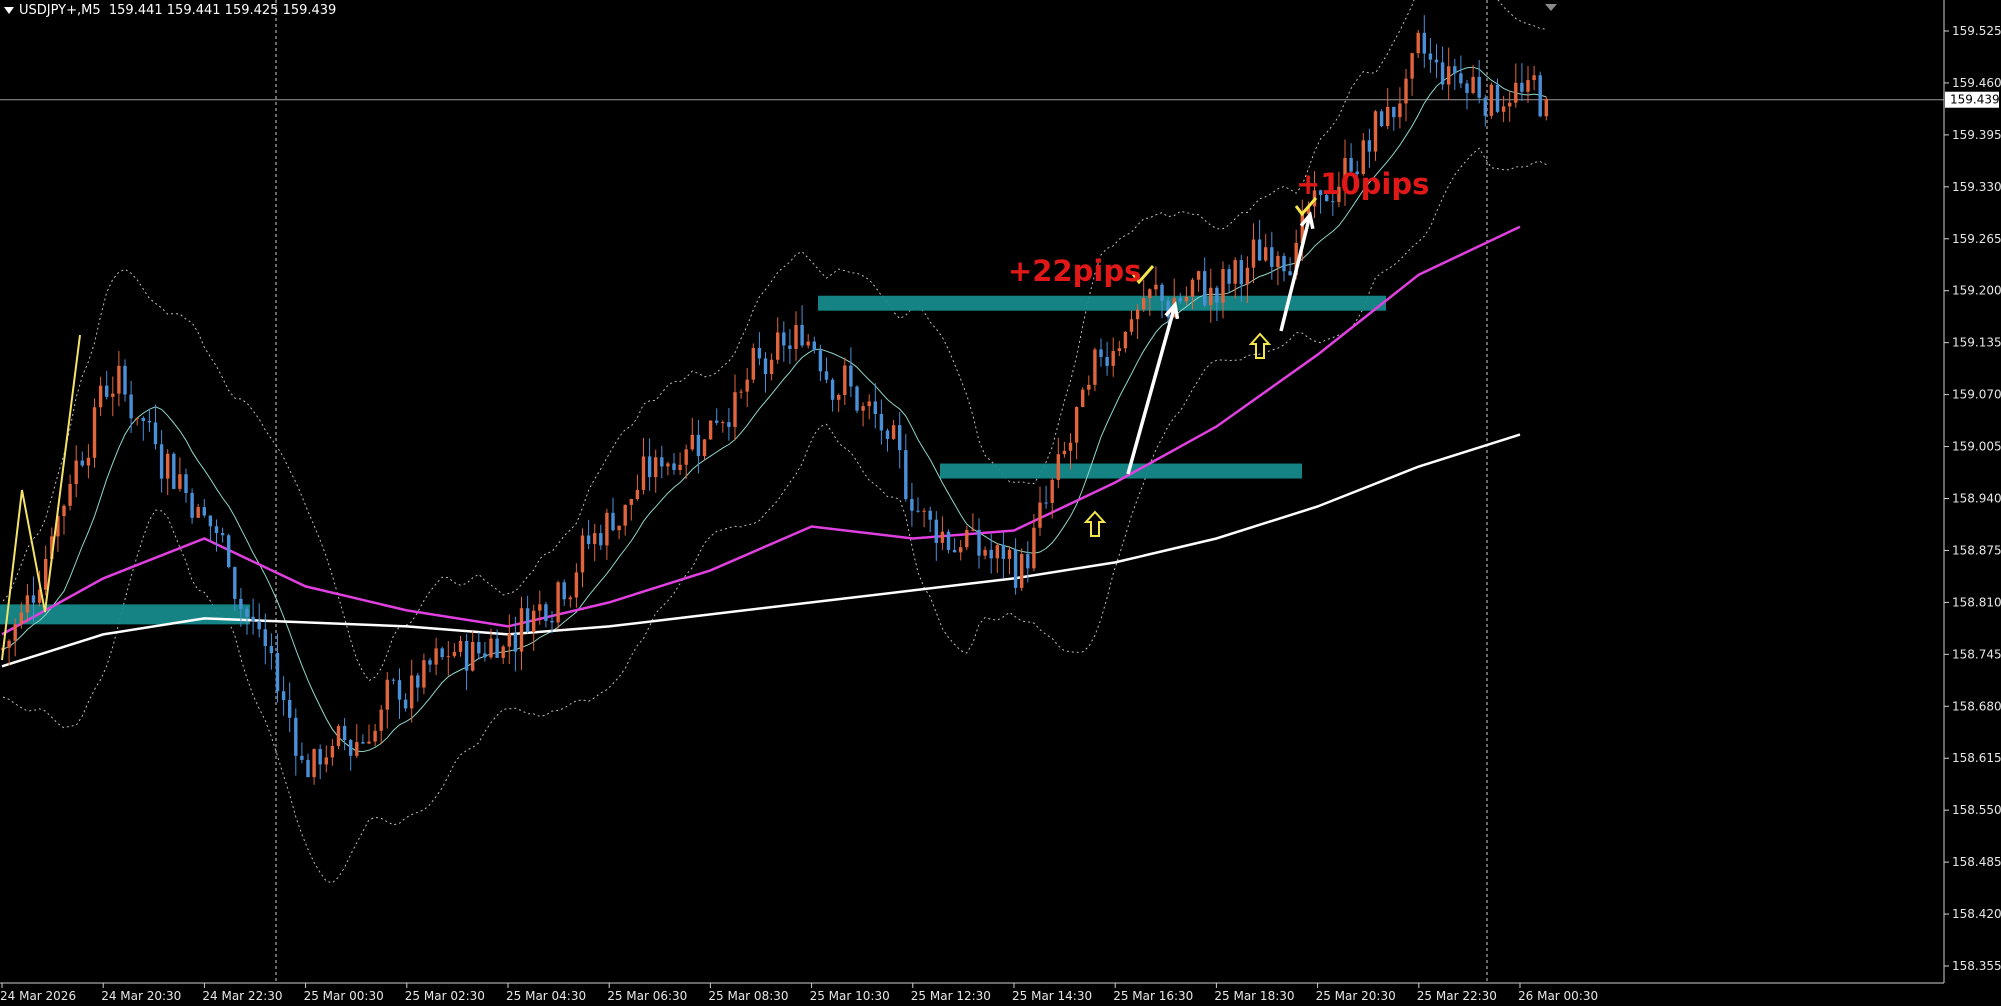 This screenshot has width=2001, height=1006. What do you see at coordinates (1976, 83) in the screenshot?
I see `price-tick-label: 159.460` at bounding box center [1976, 83].